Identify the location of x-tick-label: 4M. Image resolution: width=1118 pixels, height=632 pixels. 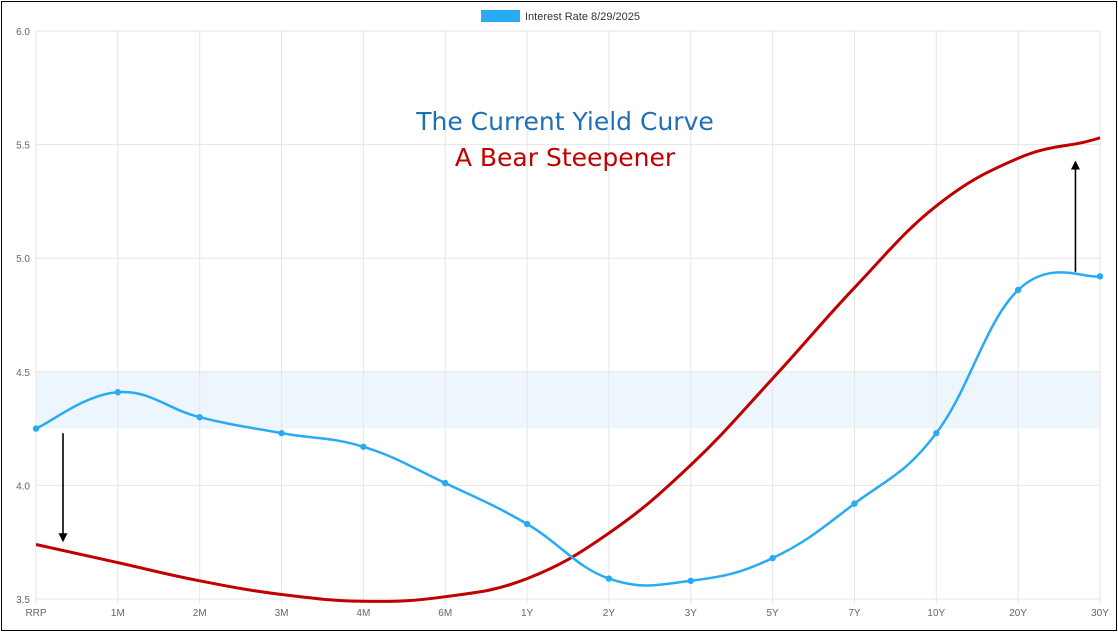
(363, 613).